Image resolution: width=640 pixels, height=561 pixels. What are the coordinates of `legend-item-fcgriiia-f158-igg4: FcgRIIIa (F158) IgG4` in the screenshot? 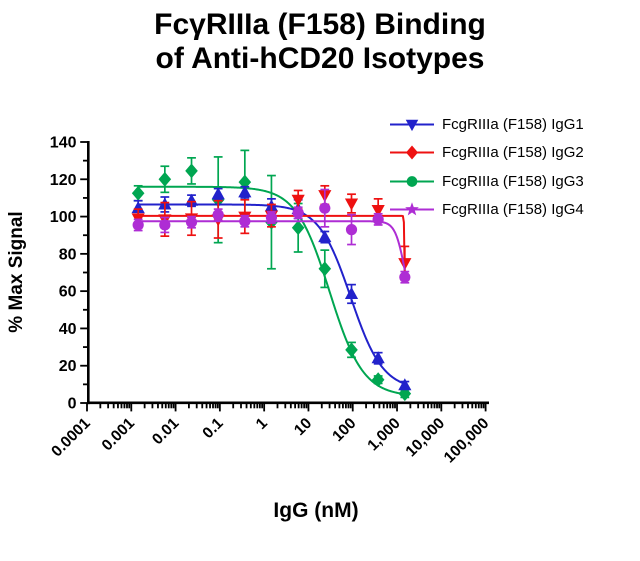 It's located at (486, 210).